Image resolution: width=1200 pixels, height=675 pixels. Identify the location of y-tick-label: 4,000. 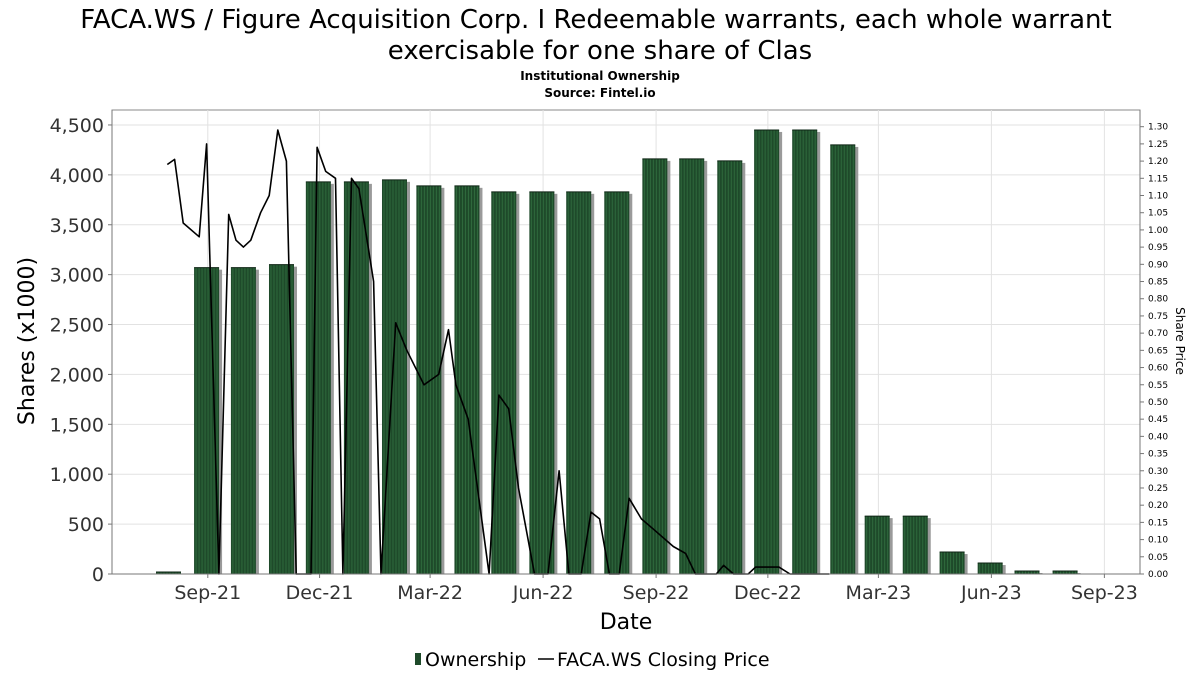
(77, 176).